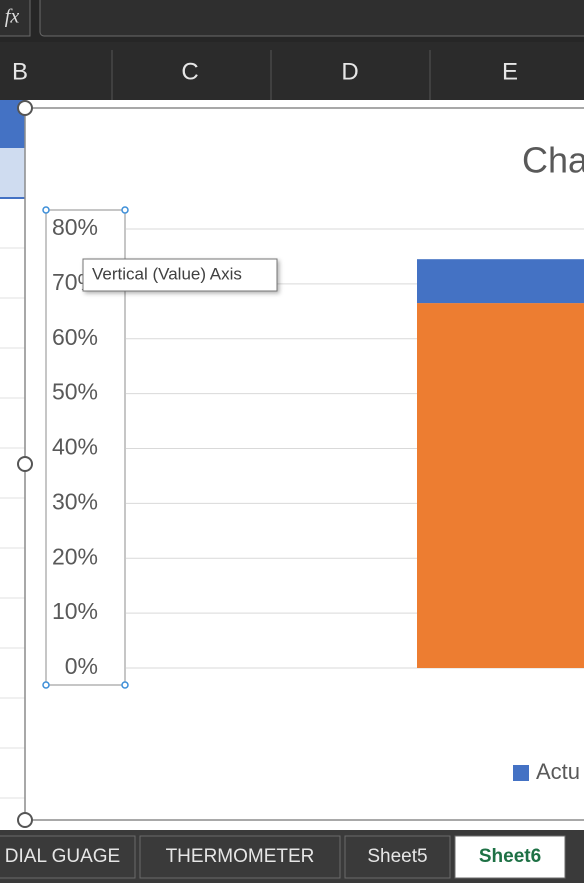 The width and height of the screenshot is (584, 883). I want to click on sheet-tab-label: THERMOMETER, so click(240, 856).